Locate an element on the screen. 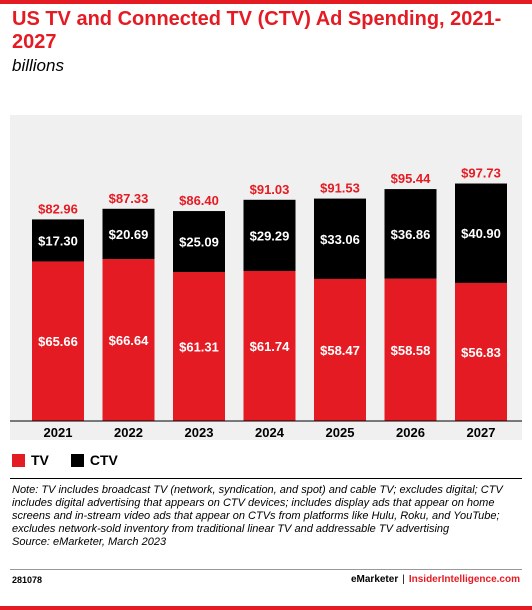 This screenshot has width=532, height=610. x-tick-2025: 2025 is located at coordinates (340, 432).